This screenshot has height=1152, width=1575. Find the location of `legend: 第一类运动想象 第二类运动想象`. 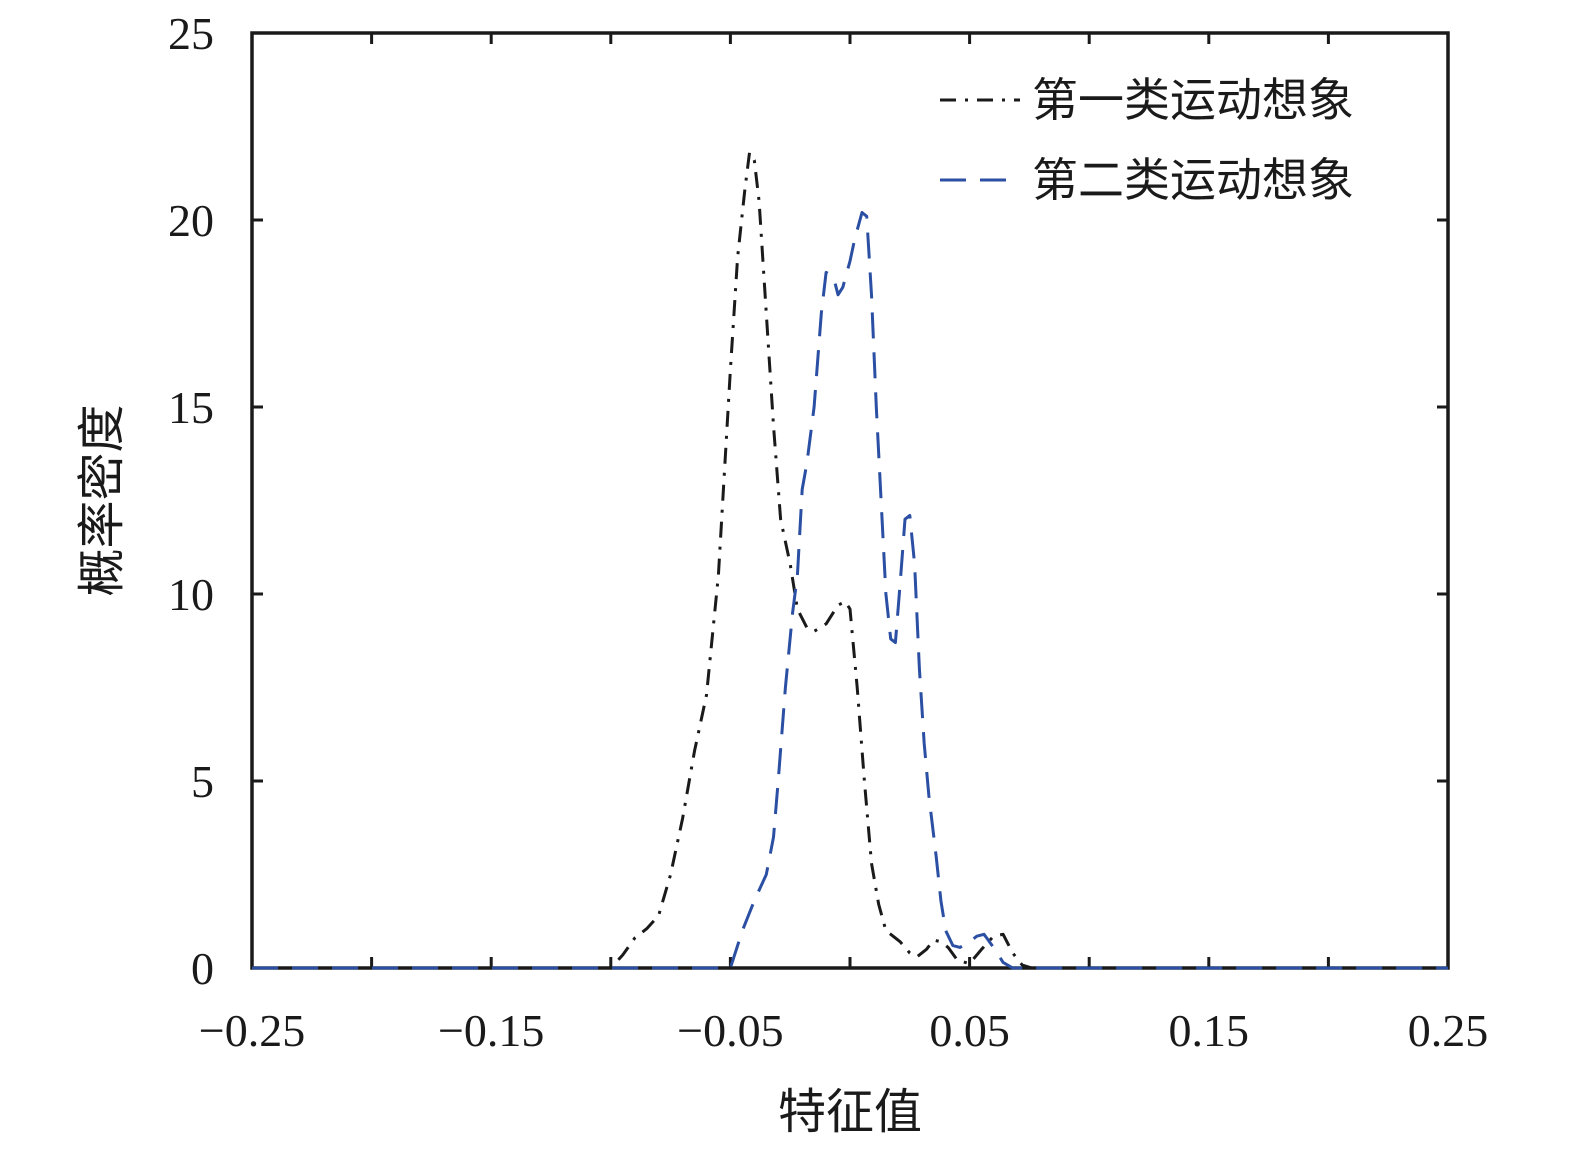

legend: 第一类运动想象 第二类运动想象 is located at coordinates (1147, 140).